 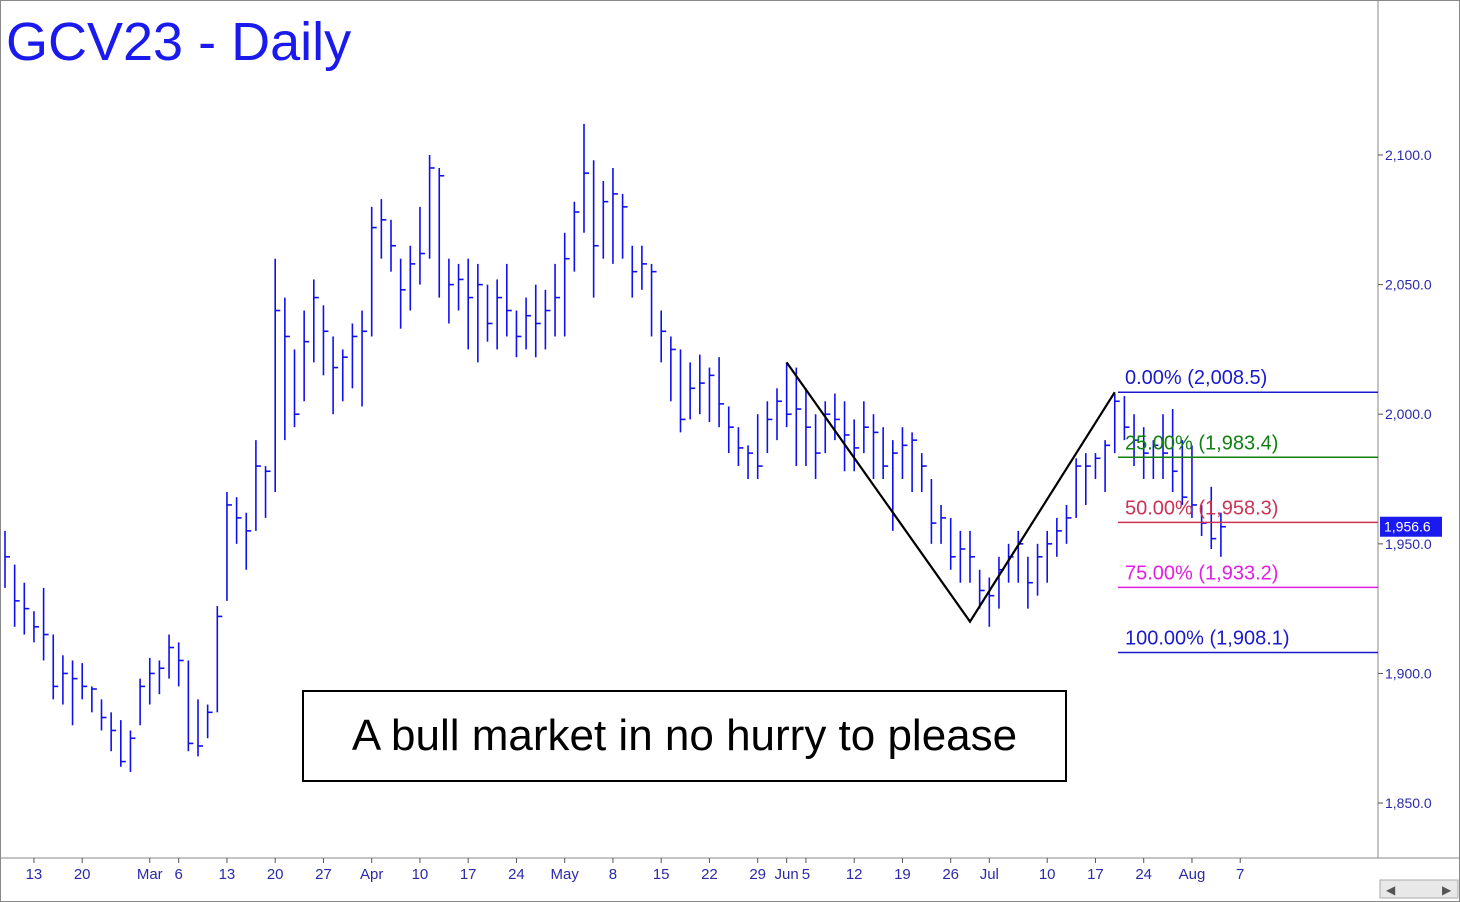 What do you see at coordinates (1408, 673) in the screenshot?
I see `y-tick-label: 1,900.0` at bounding box center [1408, 673].